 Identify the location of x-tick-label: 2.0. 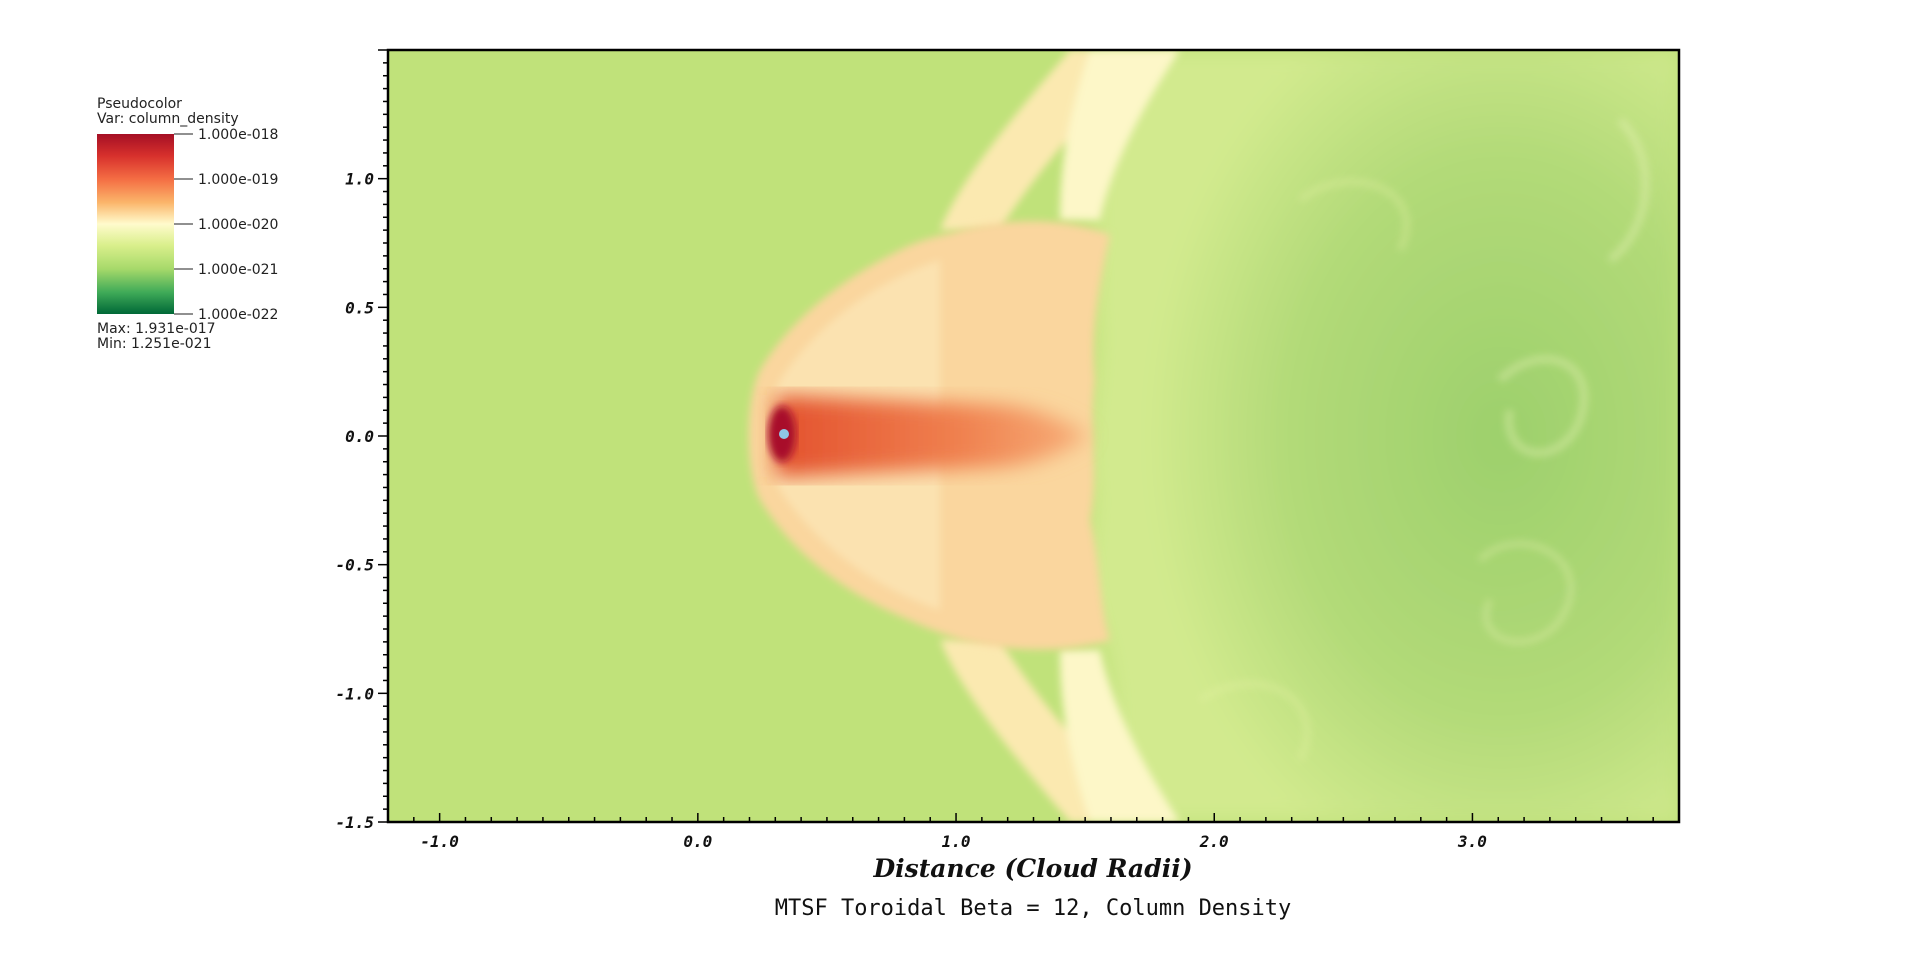
(1214, 841).